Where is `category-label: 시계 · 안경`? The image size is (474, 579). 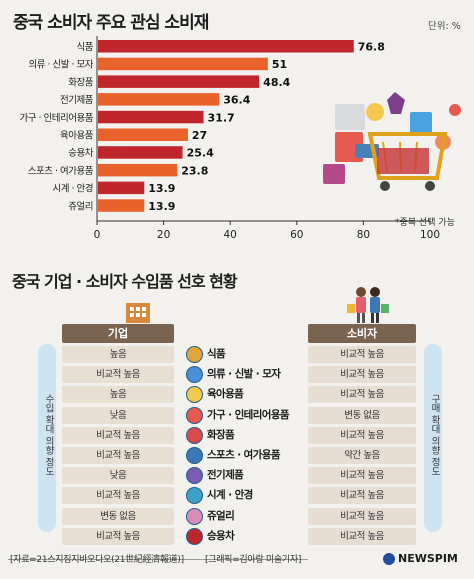 category-label: 시계 · 안경 is located at coordinates (72, 189).